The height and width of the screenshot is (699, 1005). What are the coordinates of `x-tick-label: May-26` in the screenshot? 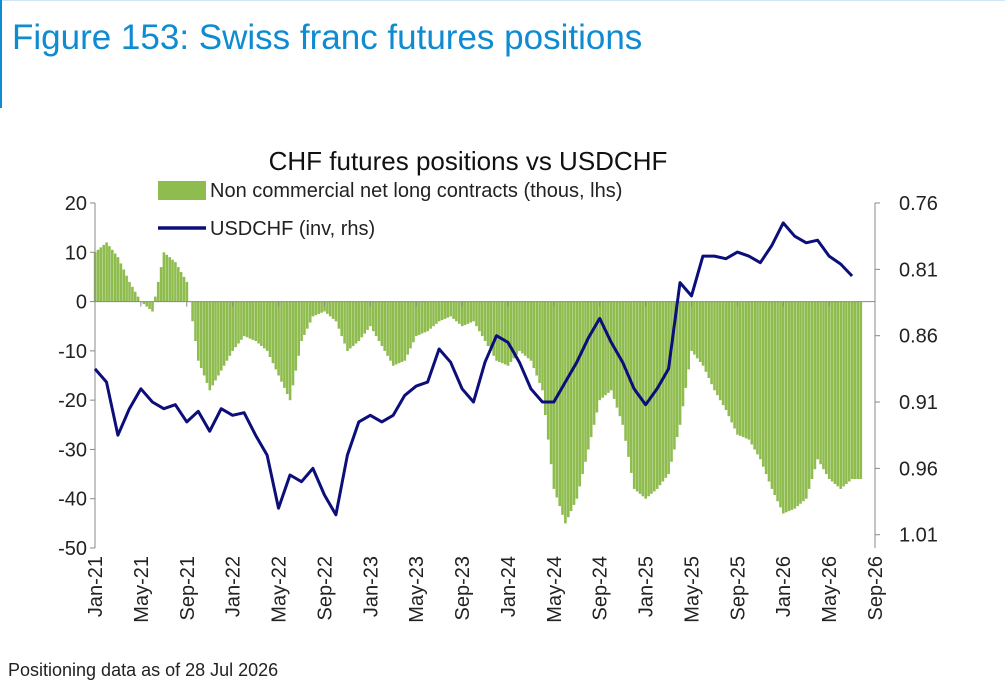 It's located at (830, 589).